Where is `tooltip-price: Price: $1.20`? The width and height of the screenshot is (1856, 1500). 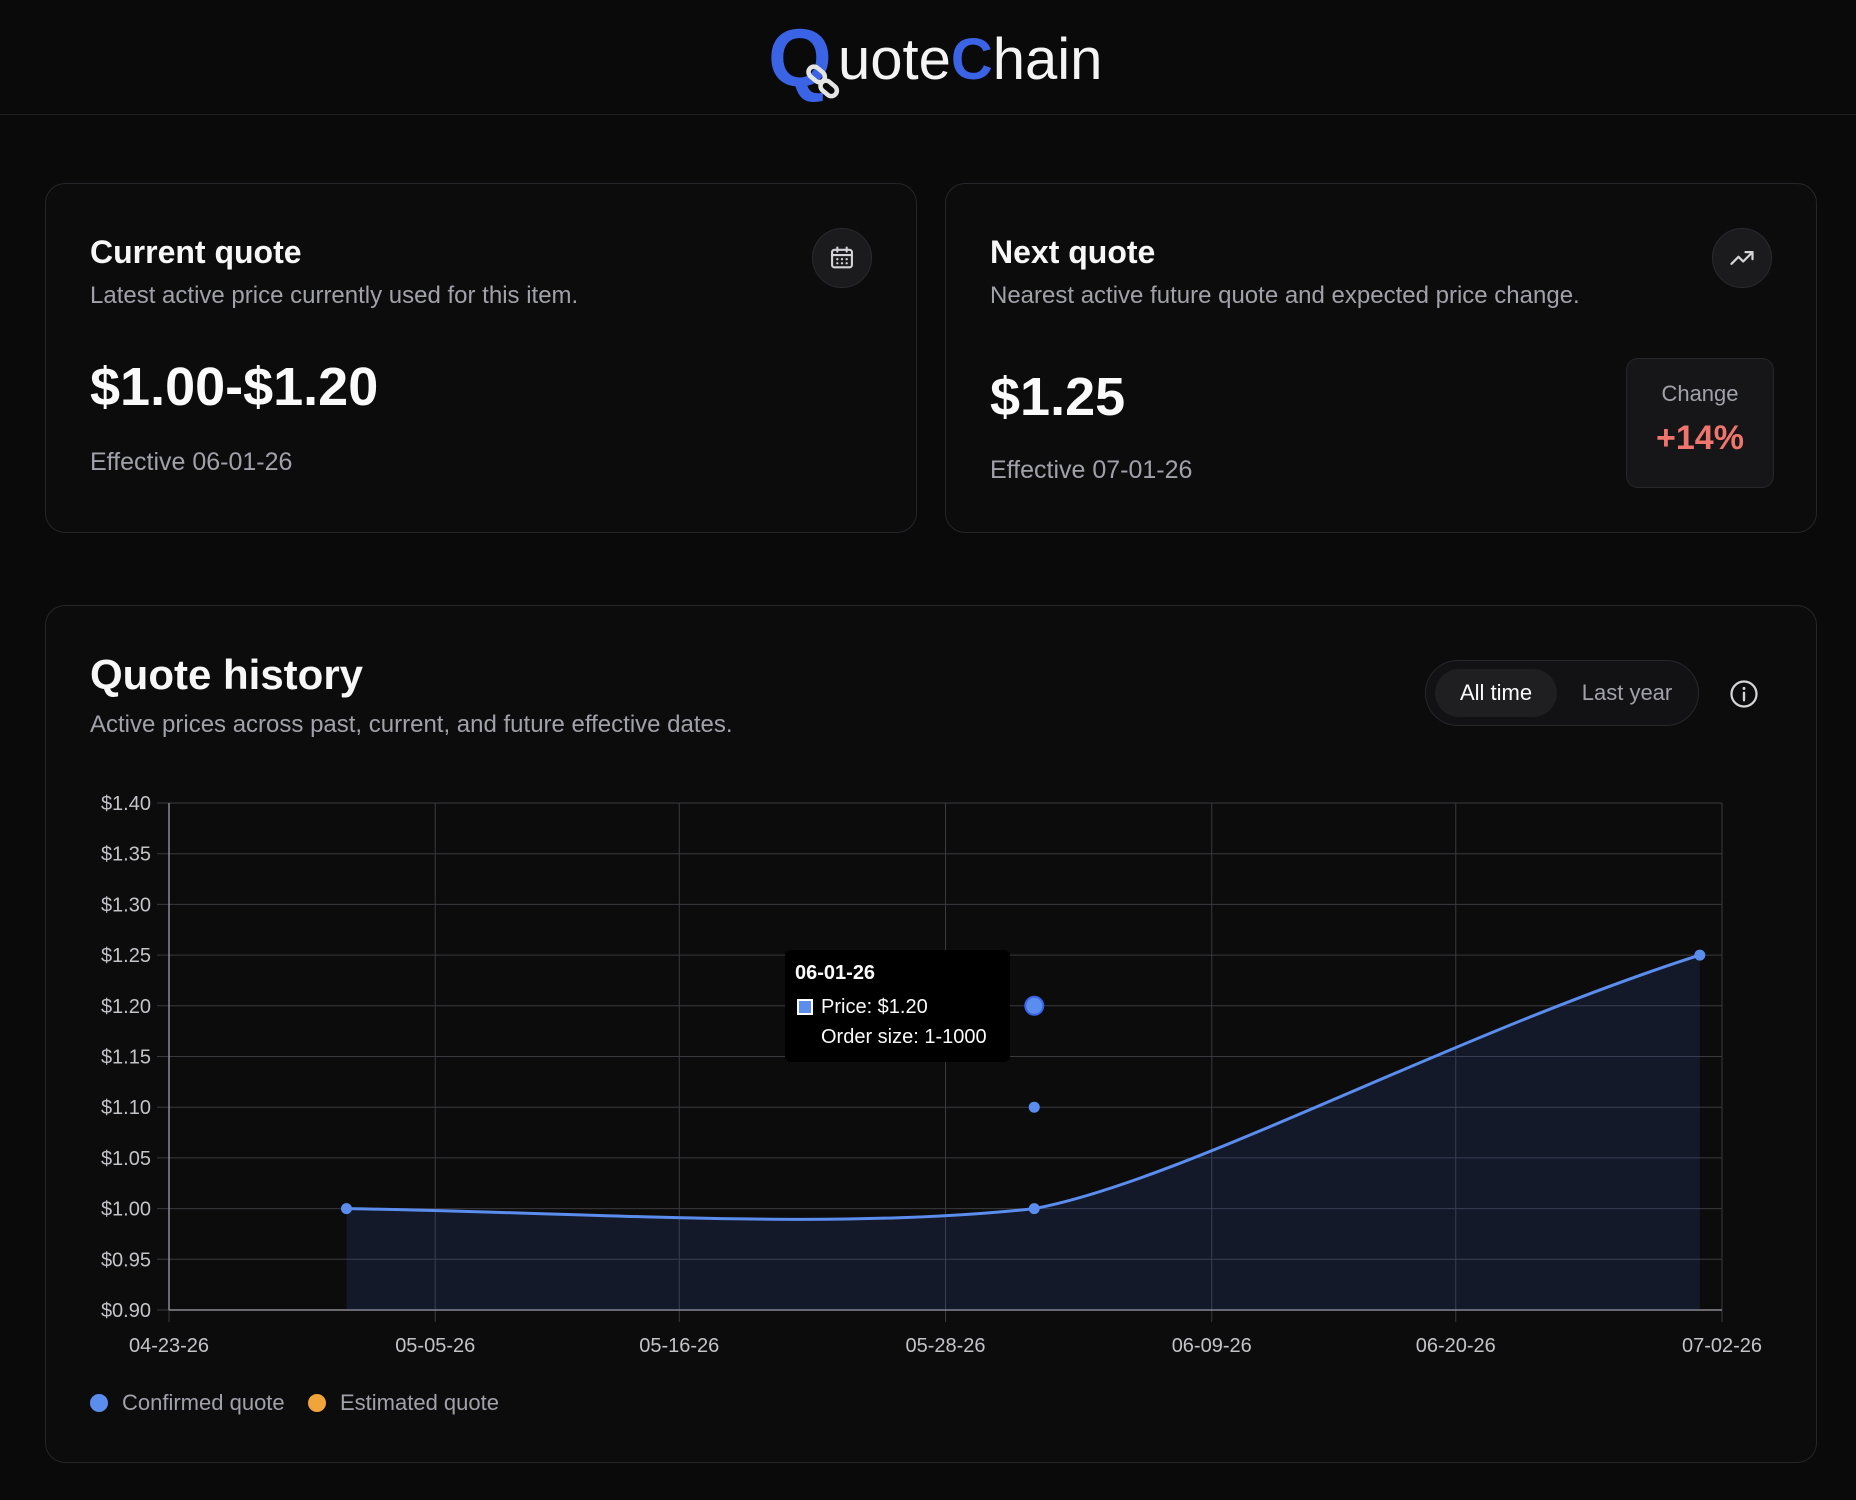
tooltip-price: Price: $1.20 is located at coordinates (874, 1007).